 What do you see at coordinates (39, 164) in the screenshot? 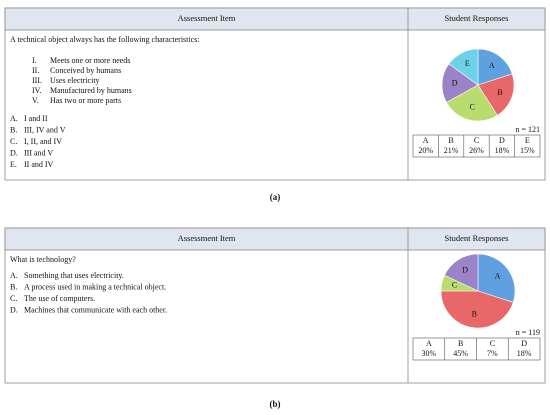
I see `option-text: II and IV` at bounding box center [39, 164].